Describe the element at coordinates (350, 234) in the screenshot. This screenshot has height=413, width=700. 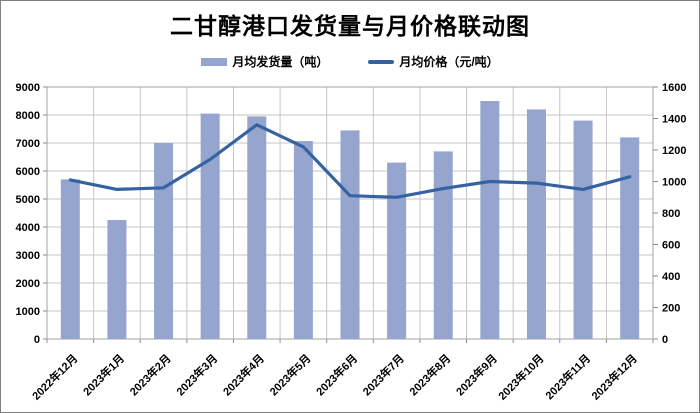
I see `bar-2023年6月` at that location.